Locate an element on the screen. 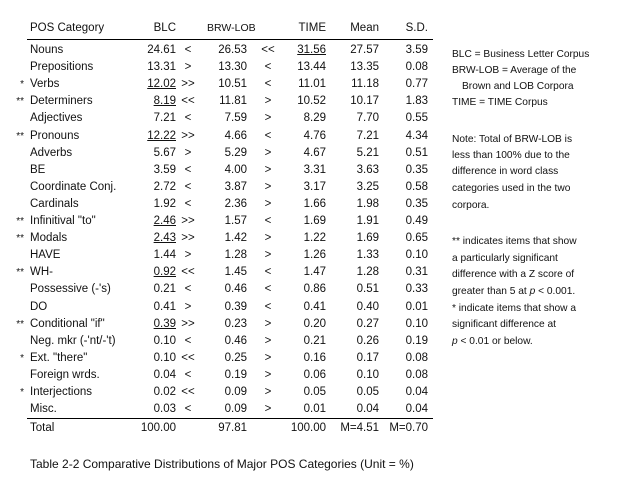 The width and height of the screenshot is (617, 504). legend-time: TIME = TIME Corpus is located at coordinates (500, 102).